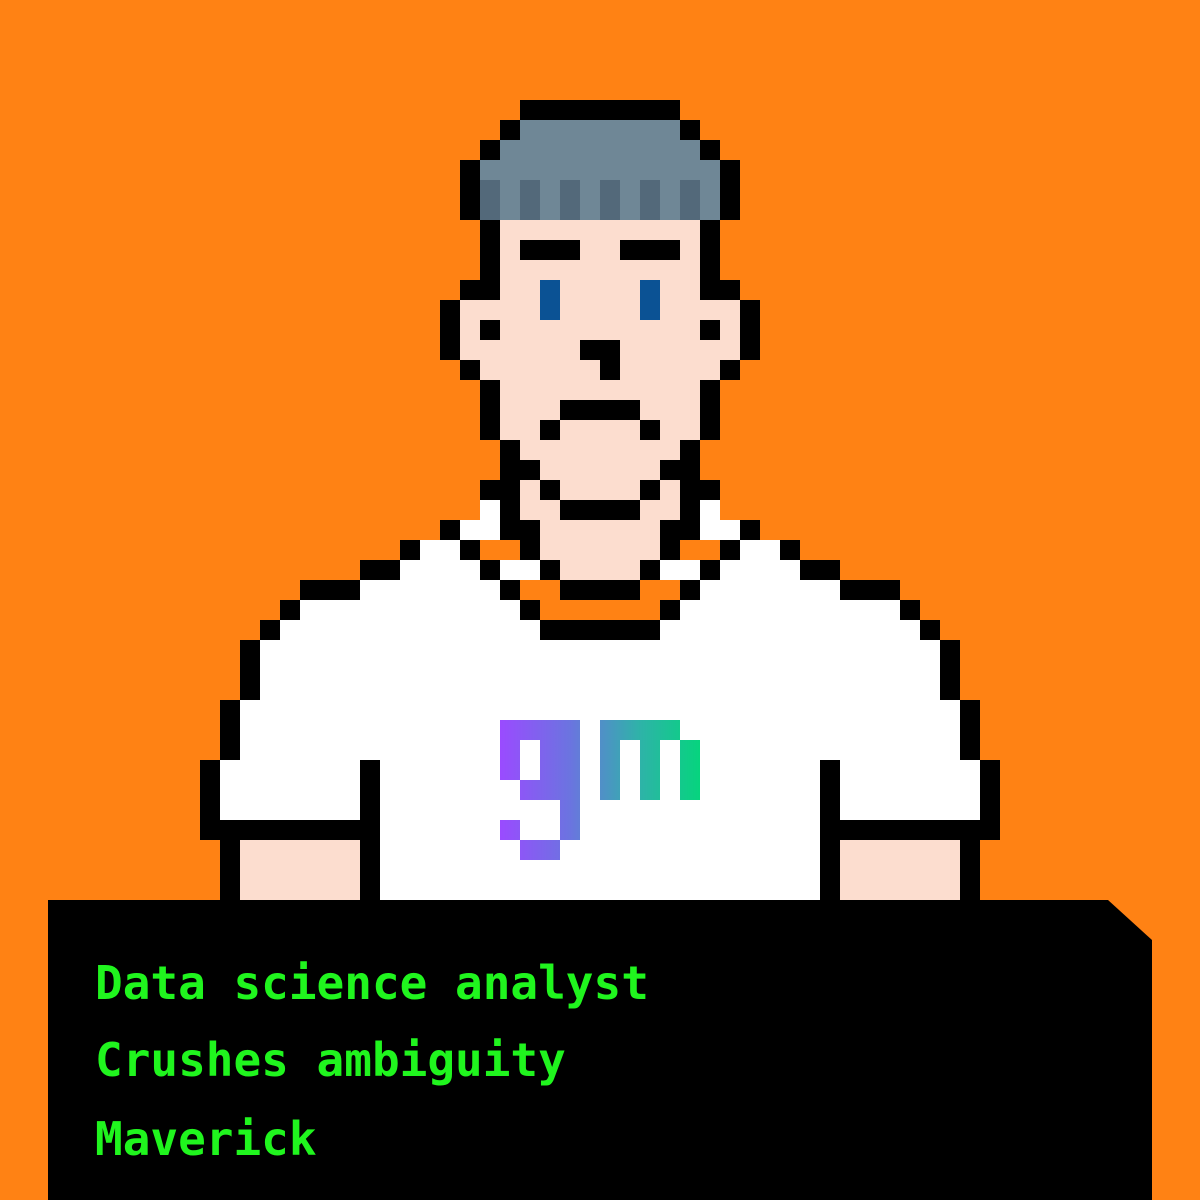 The height and width of the screenshot is (1200, 1200). Describe the element at coordinates (600, 170) in the screenshot. I see `beanie-hat` at that location.